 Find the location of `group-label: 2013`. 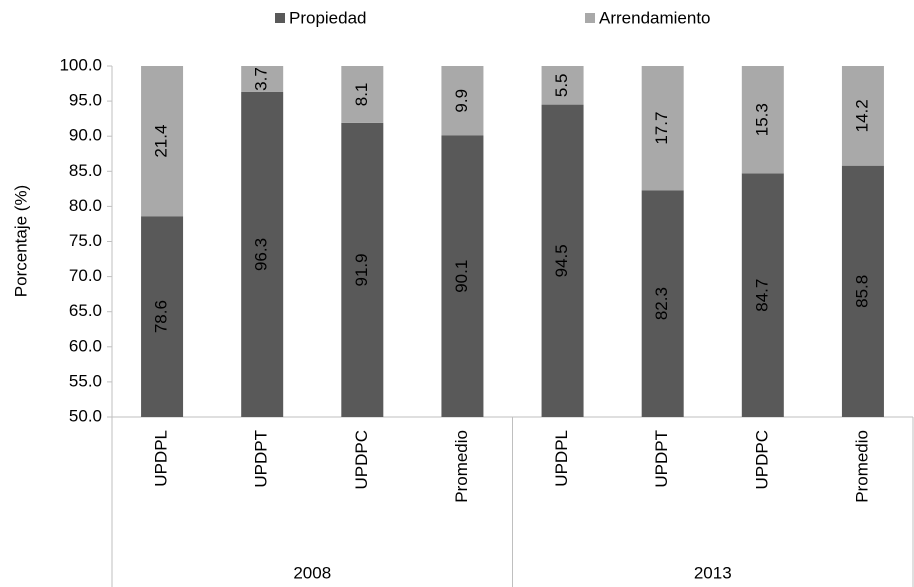

group-label: 2013 is located at coordinates (713, 572).